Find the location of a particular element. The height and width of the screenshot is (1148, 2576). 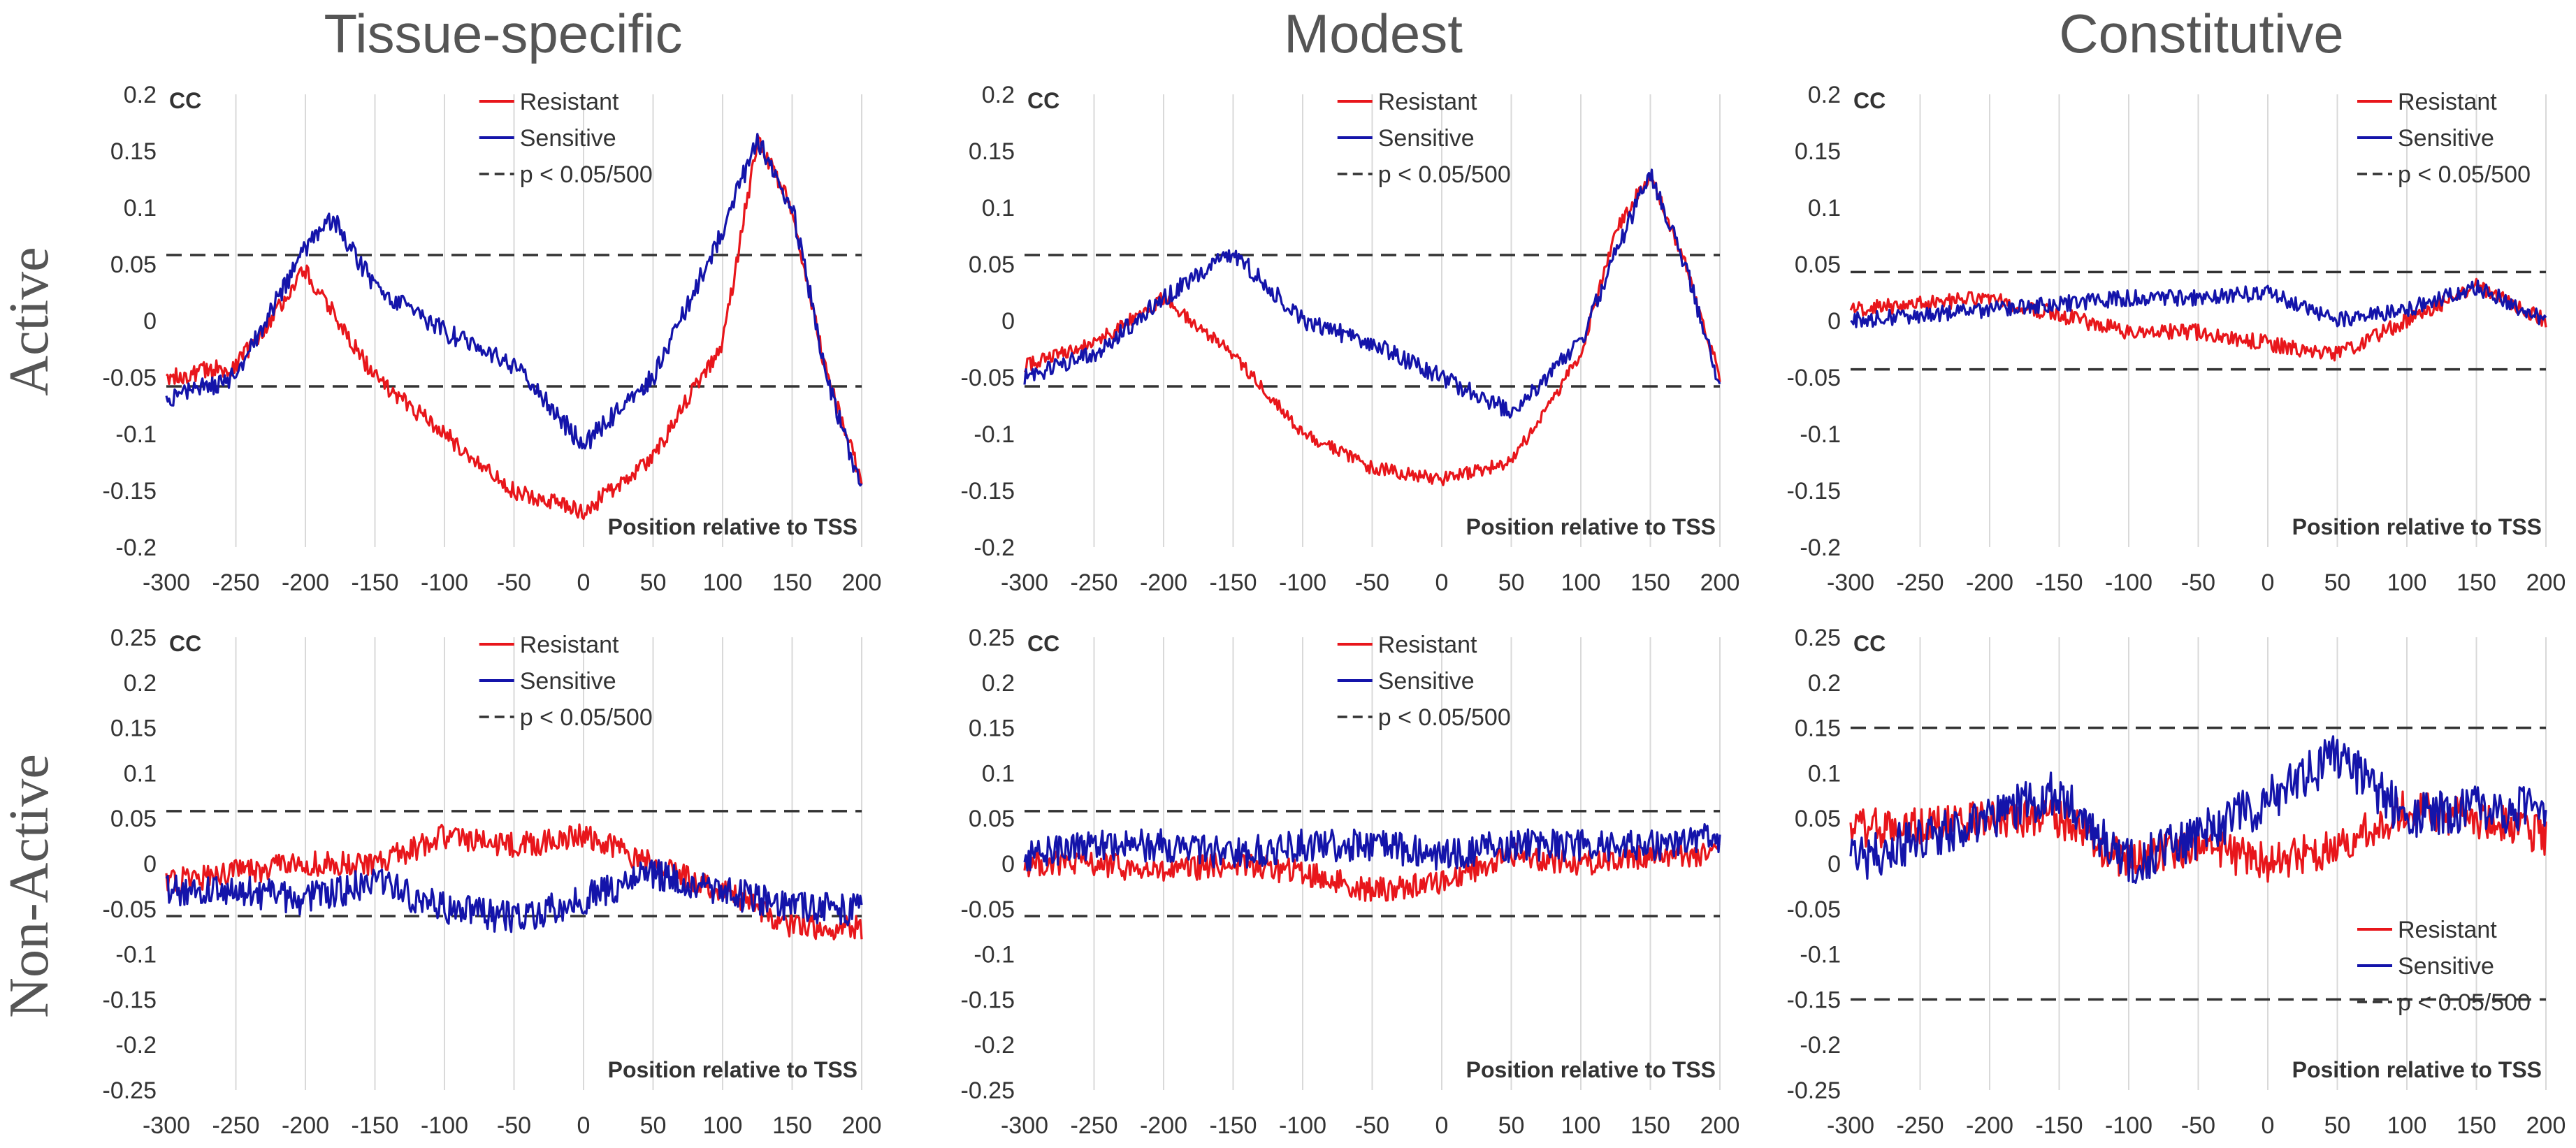

y-tick-label: 0.25 is located at coordinates (992, 638).